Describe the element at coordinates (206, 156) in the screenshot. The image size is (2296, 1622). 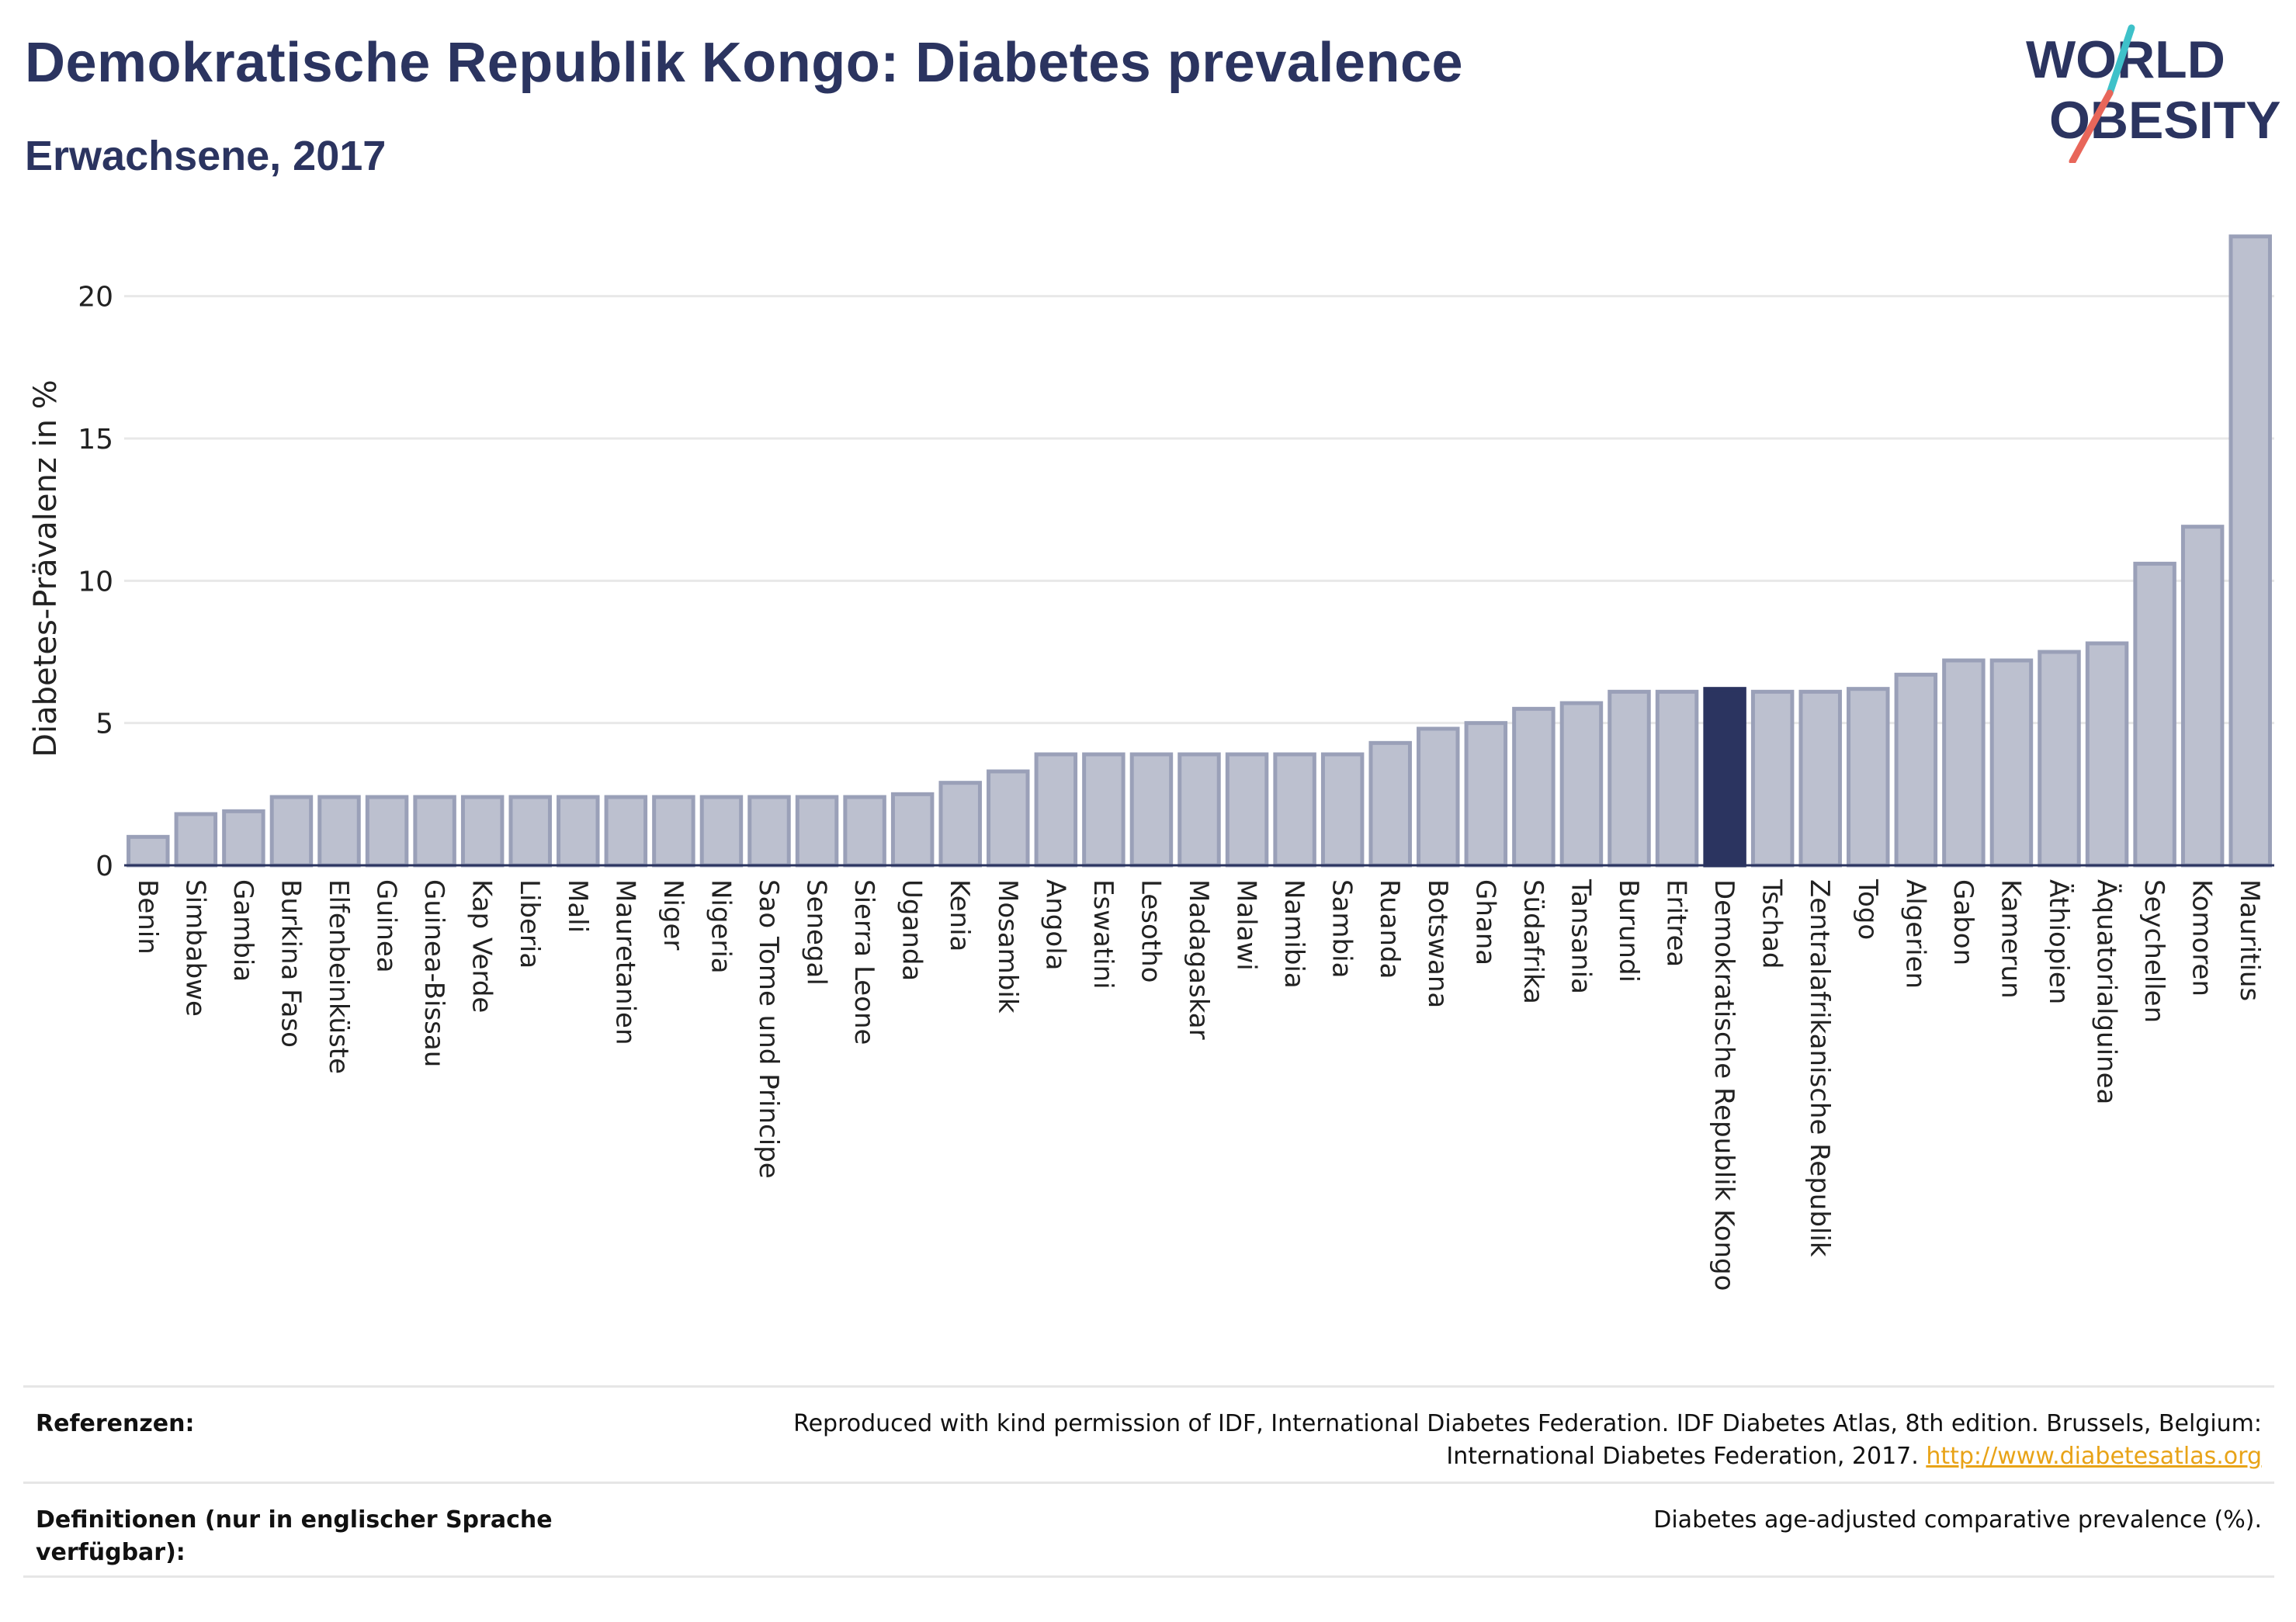
I see `chart-subtitle: Erwachsene, 2017` at that location.